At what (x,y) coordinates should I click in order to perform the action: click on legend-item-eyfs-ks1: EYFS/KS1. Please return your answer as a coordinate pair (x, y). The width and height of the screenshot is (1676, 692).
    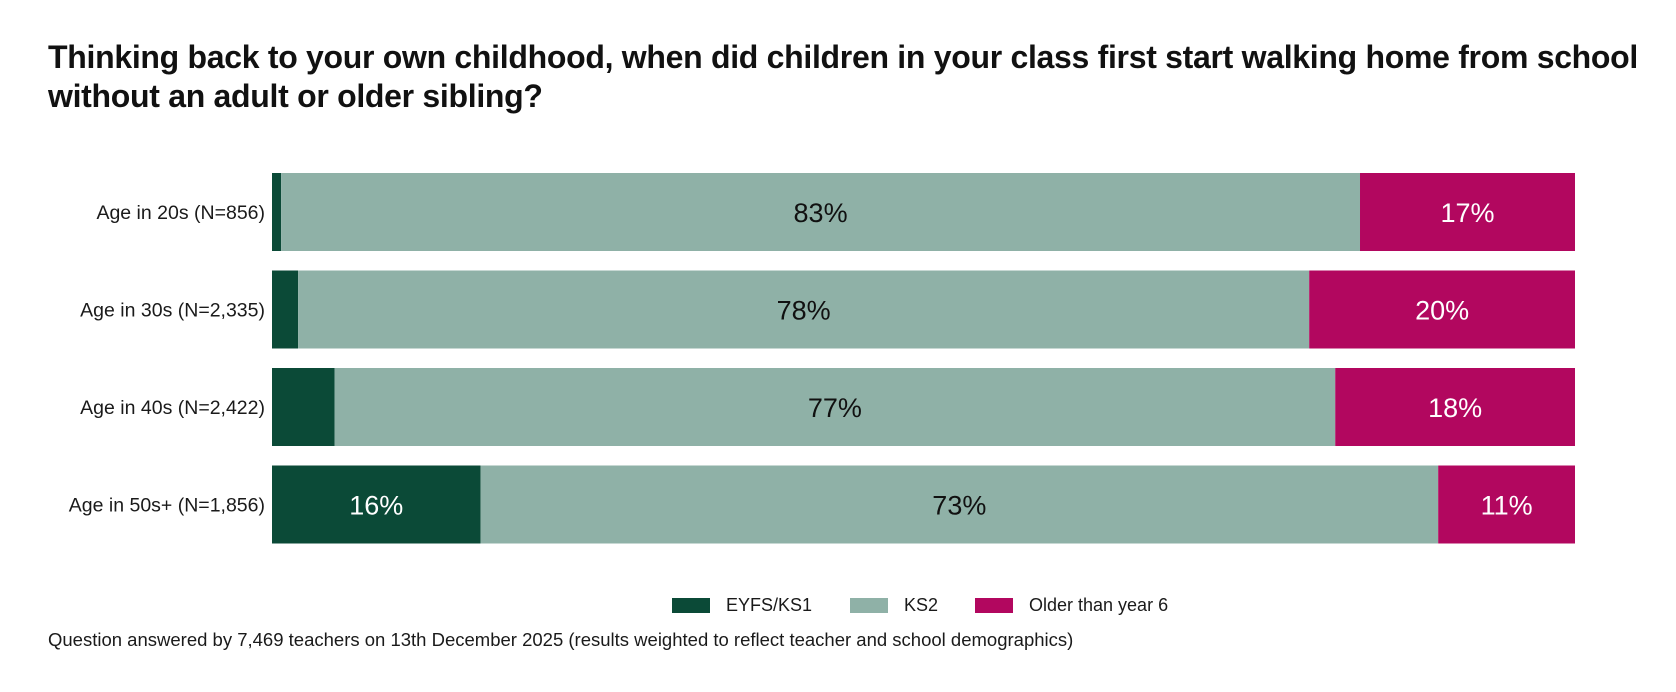
    Looking at the image, I should click on (742, 605).